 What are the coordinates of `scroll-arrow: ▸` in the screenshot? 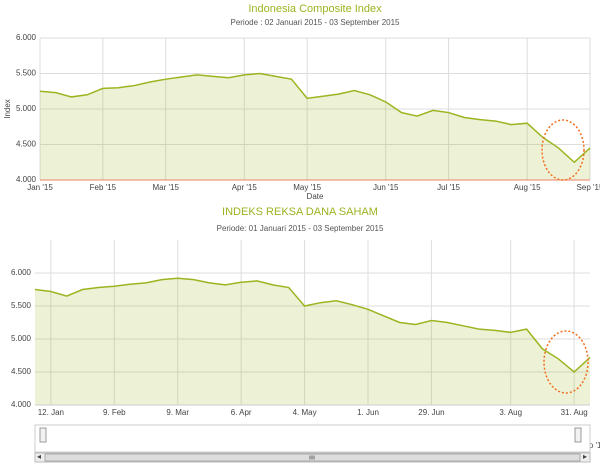 It's located at (585, 456).